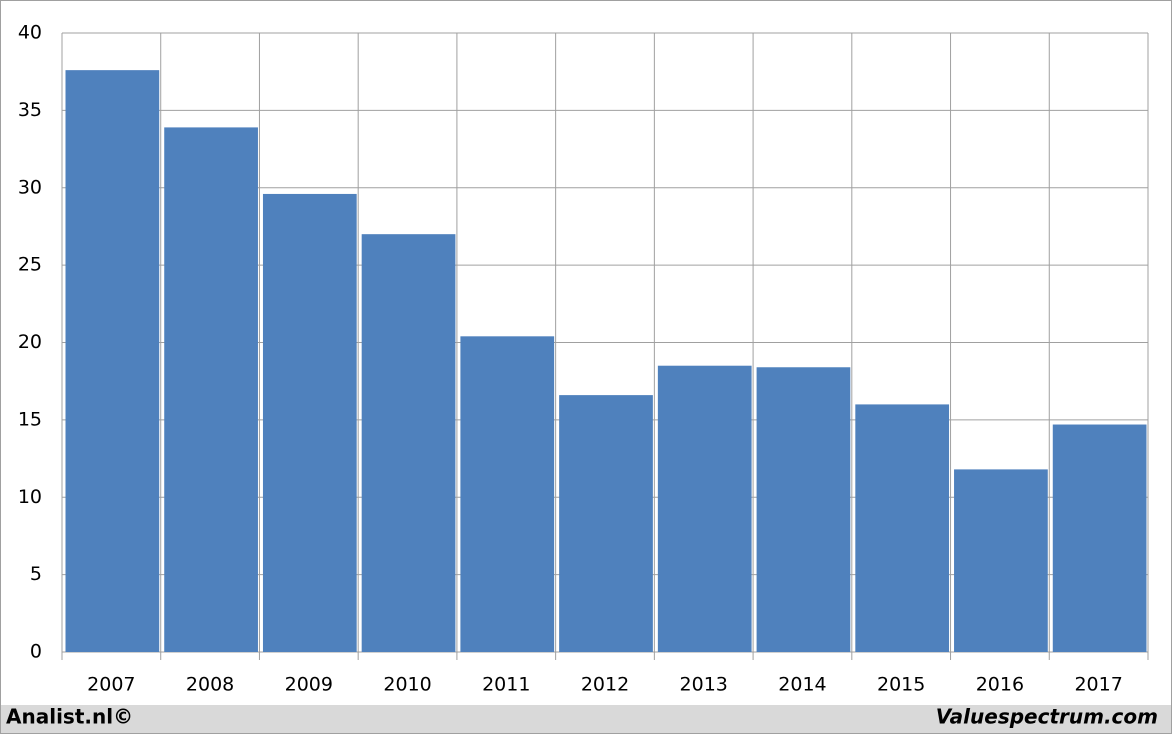 The height and width of the screenshot is (734, 1172). I want to click on y-tick-label: 5, so click(36, 574).